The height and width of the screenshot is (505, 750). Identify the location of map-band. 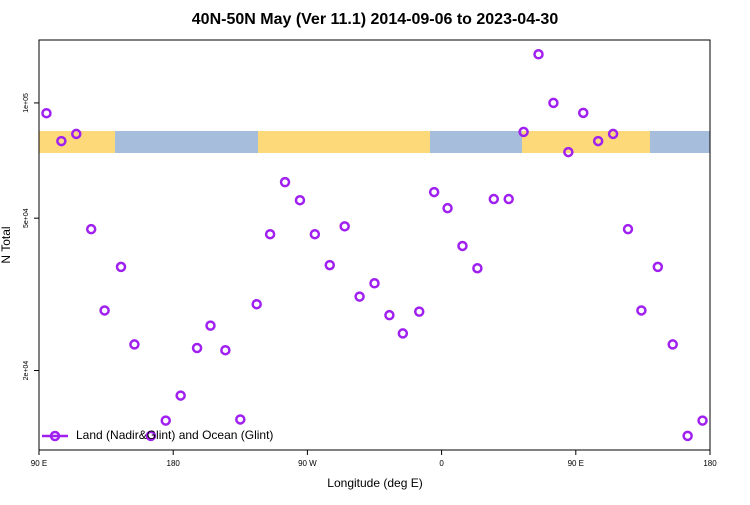
(374, 142).